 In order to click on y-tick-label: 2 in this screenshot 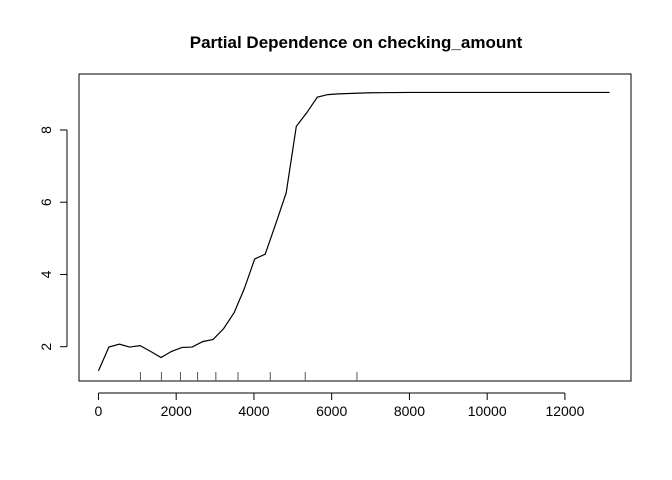, I will do `click(46, 347)`.